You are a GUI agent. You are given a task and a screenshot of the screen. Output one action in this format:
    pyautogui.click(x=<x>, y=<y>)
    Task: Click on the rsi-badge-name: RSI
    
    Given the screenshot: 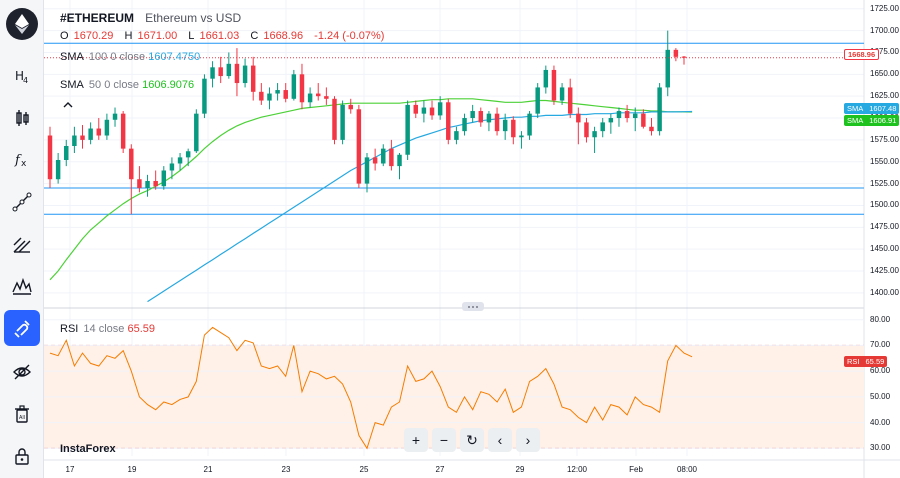 What is the action you would take?
    pyautogui.click(x=853, y=361)
    